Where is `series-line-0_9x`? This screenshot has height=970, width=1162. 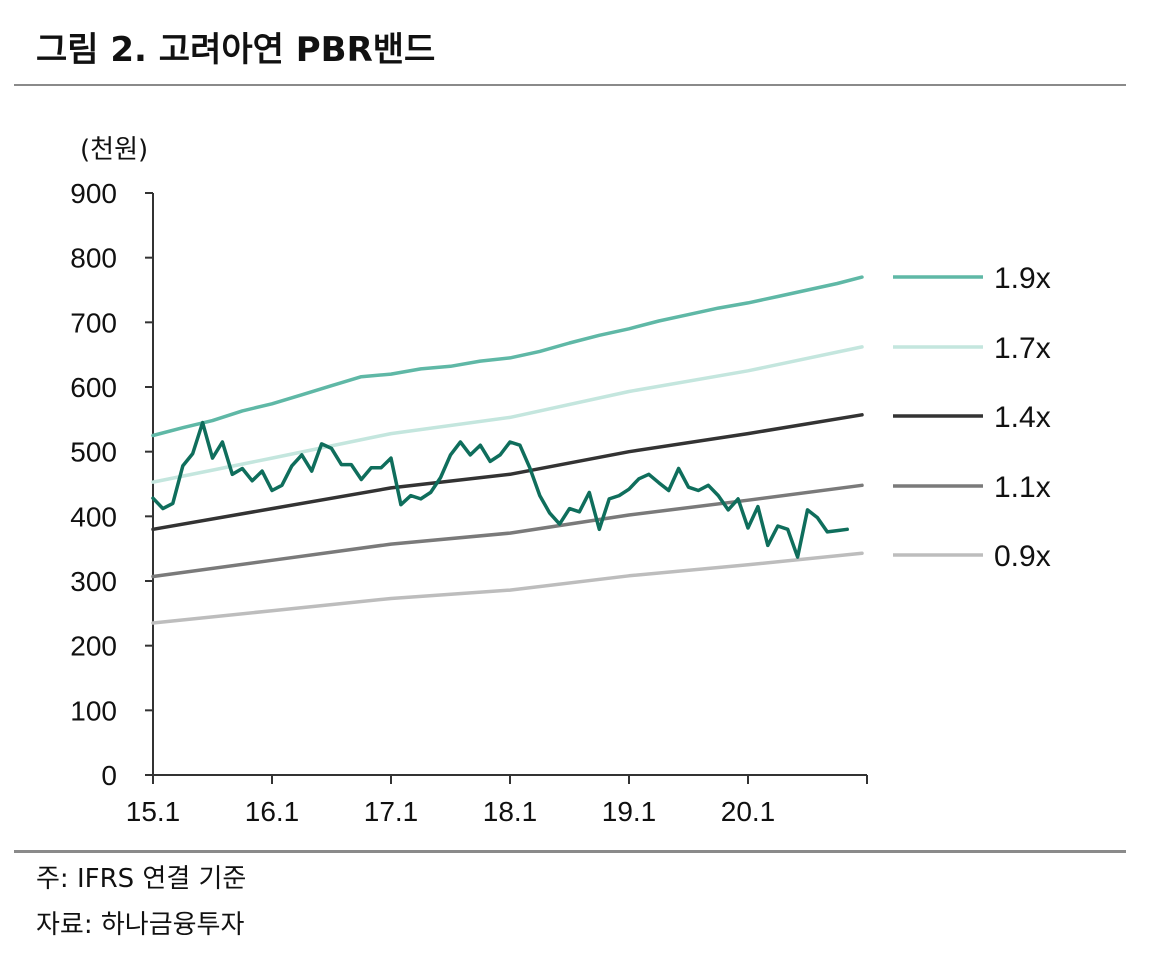 series-line-0_9x is located at coordinates (507, 588).